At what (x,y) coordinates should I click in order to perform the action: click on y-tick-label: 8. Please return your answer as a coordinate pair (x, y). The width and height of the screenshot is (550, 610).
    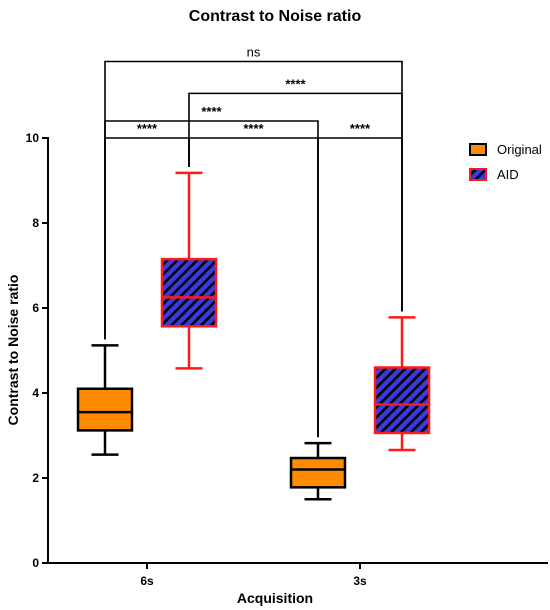
    Looking at the image, I should click on (35, 223).